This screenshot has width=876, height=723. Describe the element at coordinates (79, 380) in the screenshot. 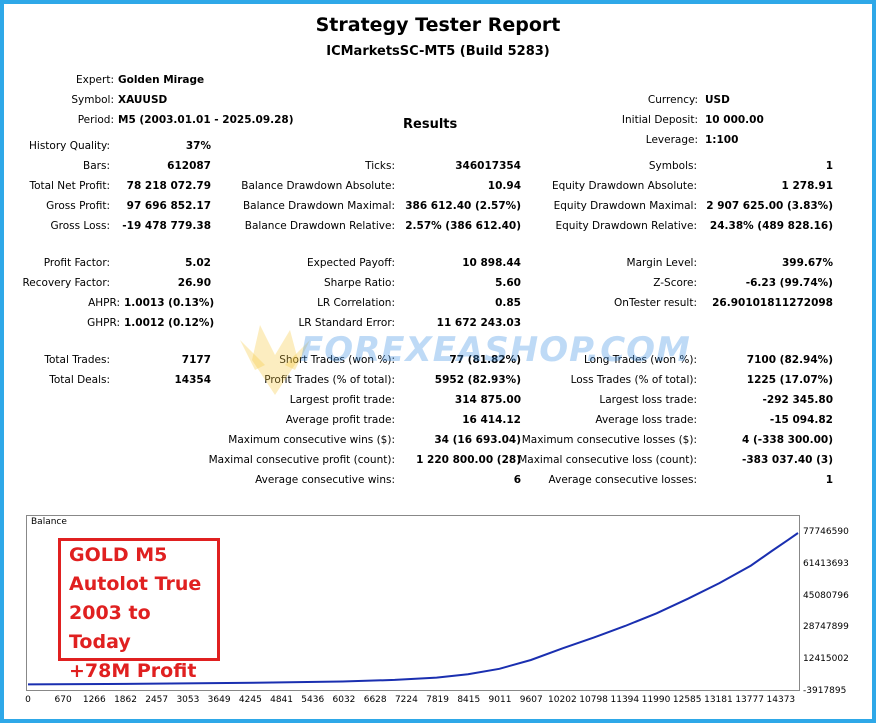

I see `total-deals-label: Total Deals:` at that location.